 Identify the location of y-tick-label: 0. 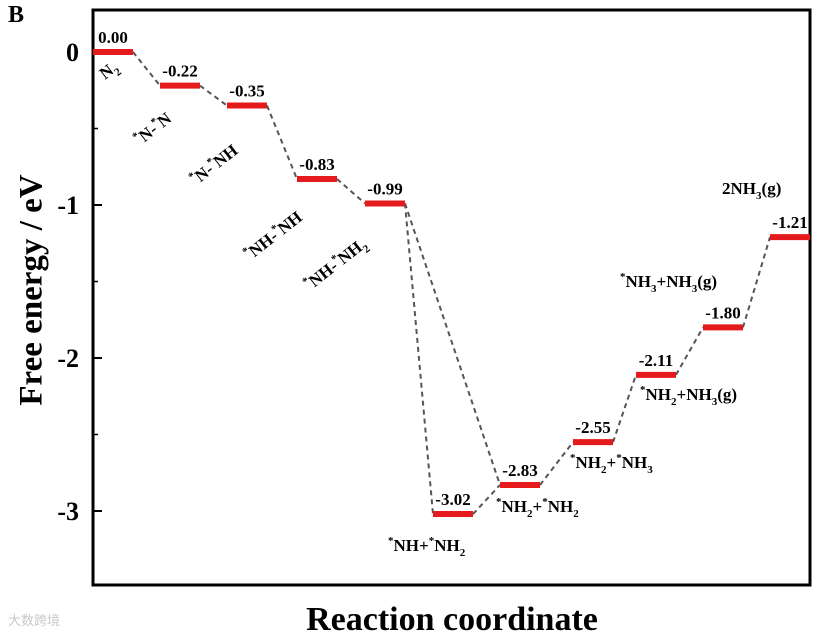
(72, 52).